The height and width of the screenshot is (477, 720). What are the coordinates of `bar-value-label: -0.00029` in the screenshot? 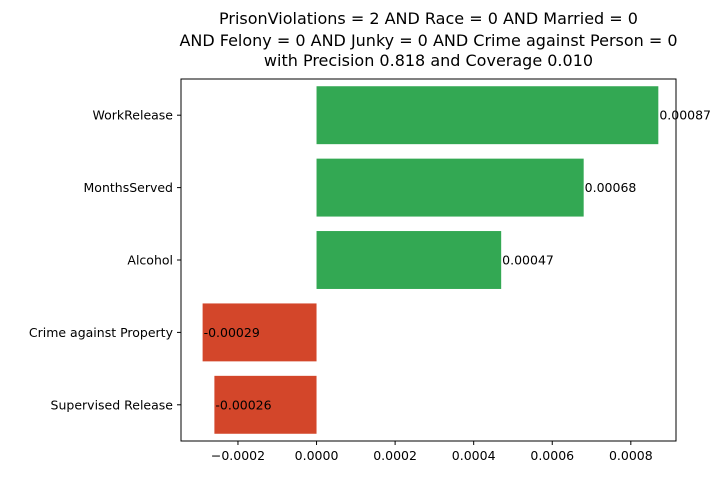 It's located at (232, 332).